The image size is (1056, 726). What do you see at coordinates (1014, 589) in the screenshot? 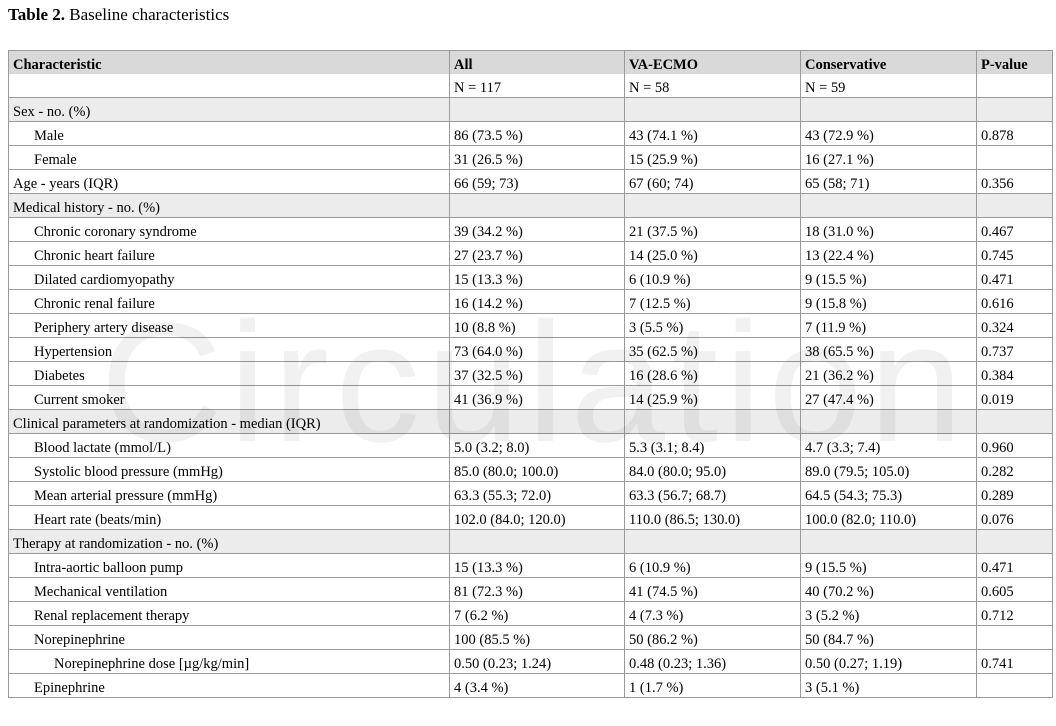
I see `cell-value: 0.605` at bounding box center [1014, 589].